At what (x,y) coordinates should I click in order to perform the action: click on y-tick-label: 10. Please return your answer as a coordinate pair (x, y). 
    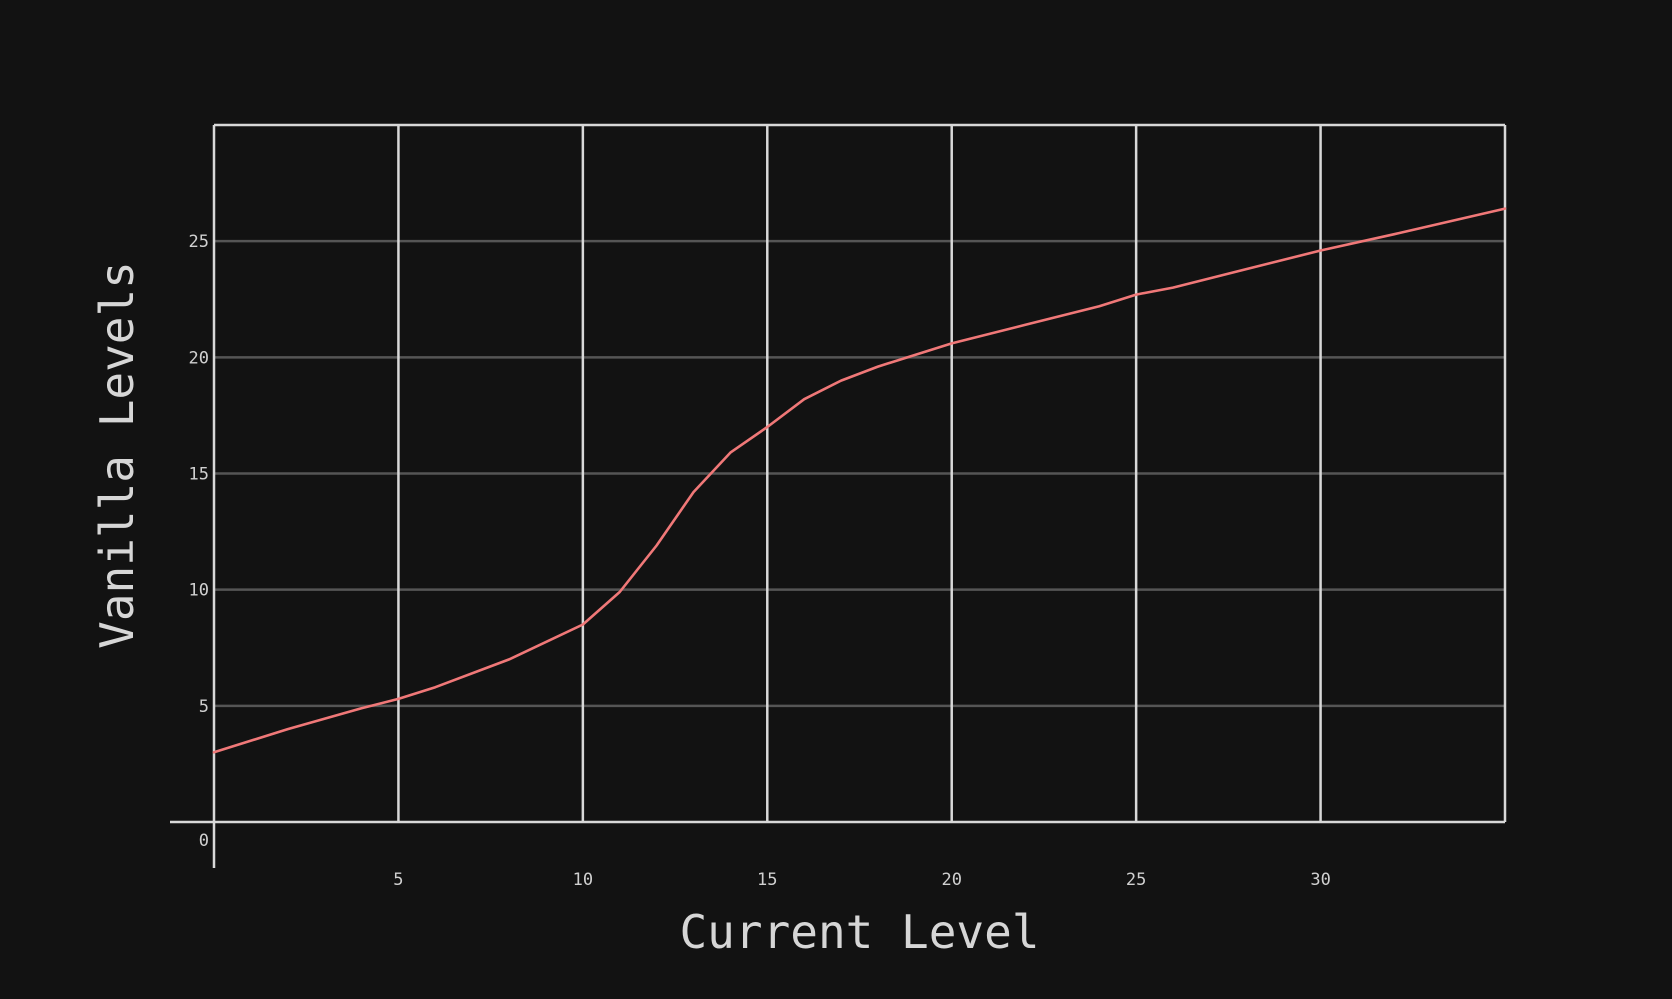
    Looking at the image, I should click on (199, 591).